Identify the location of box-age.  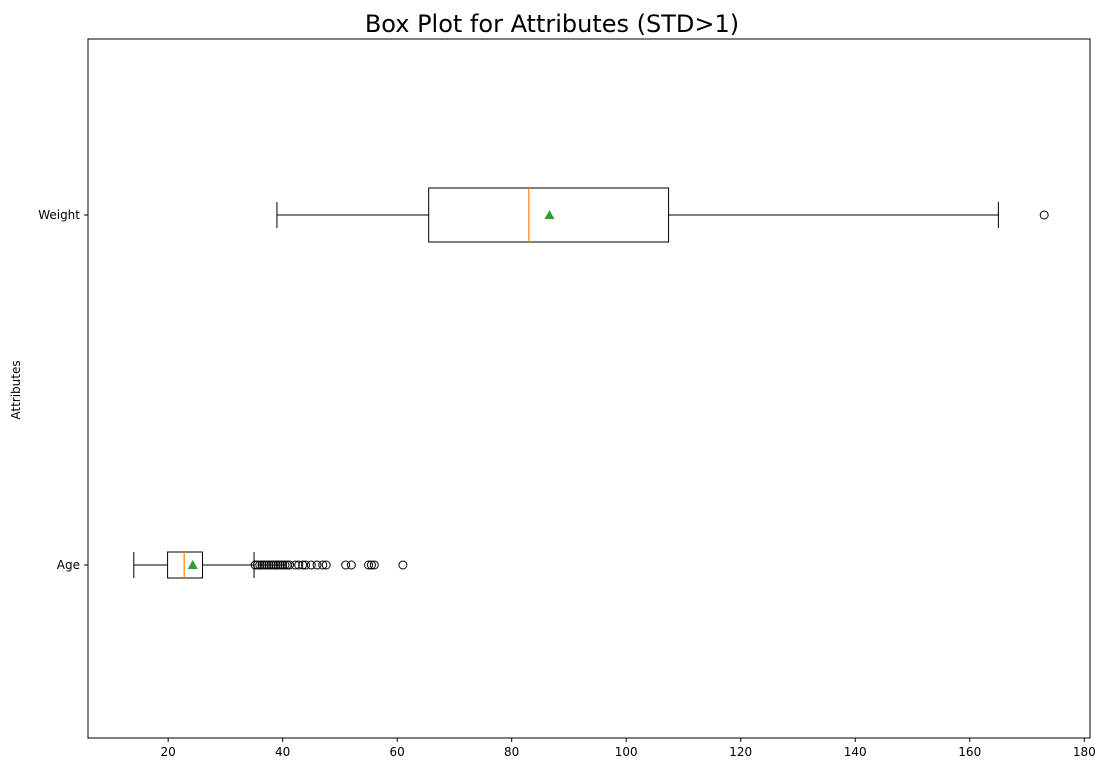
(270, 565).